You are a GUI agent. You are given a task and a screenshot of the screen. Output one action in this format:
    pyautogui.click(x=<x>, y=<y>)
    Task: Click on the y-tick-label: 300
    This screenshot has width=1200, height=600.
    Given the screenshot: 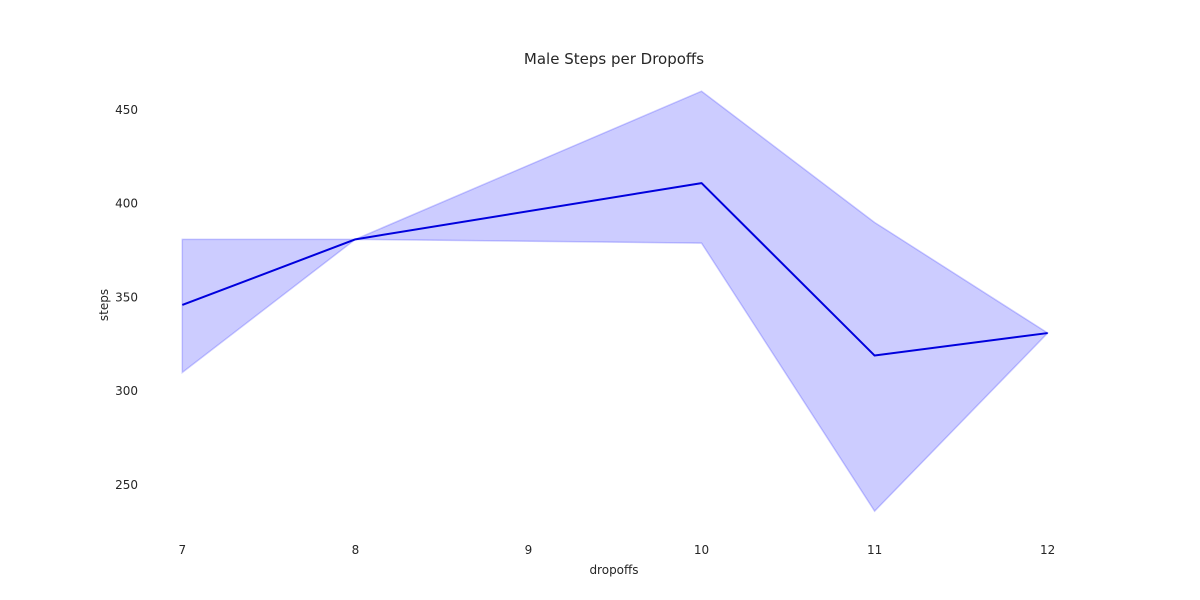 What is the action you would take?
    pyautogui.click(x=126, y=391)
    